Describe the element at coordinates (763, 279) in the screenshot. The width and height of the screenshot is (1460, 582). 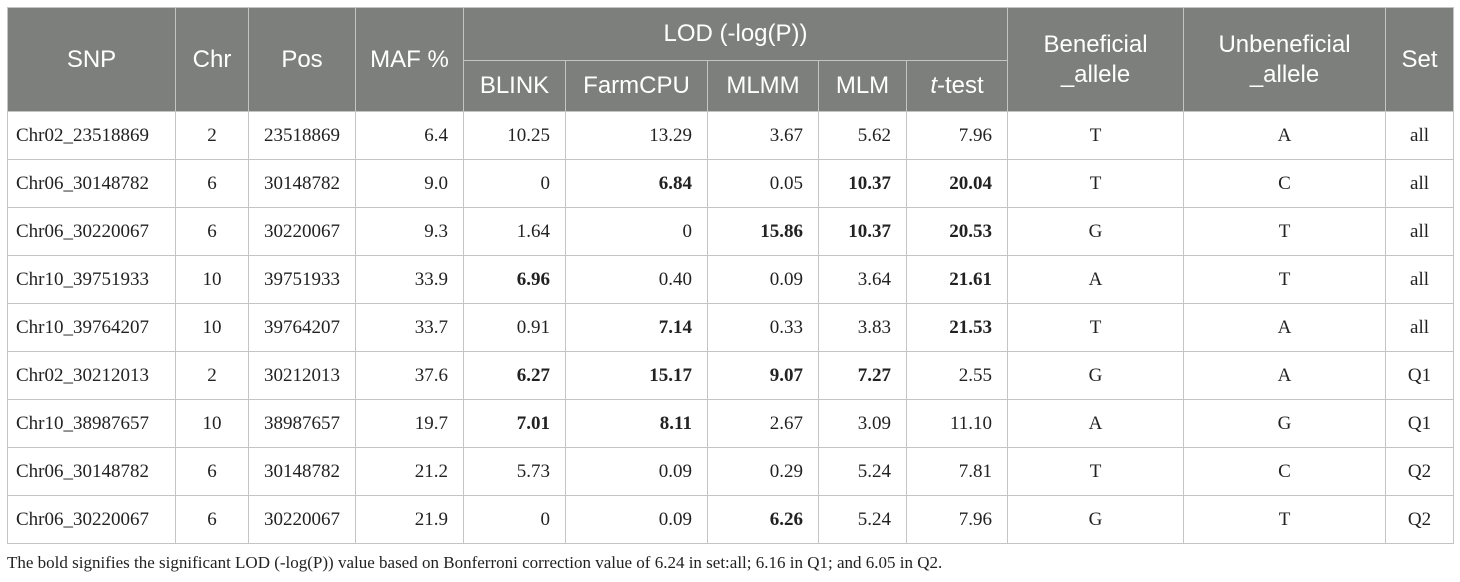
I see `cell-mlmm: 0.09` at that location.